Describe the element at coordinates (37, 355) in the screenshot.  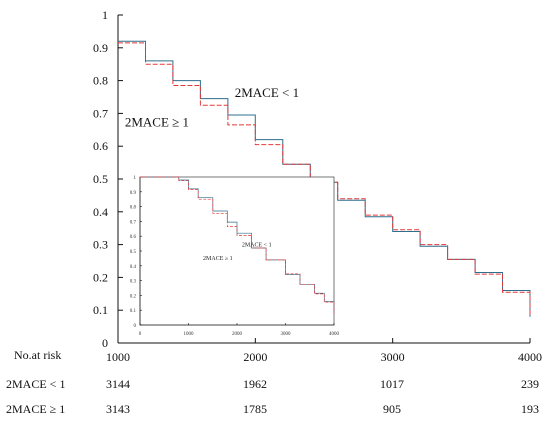
I see `risk-table-header: No.at risk` at that location.